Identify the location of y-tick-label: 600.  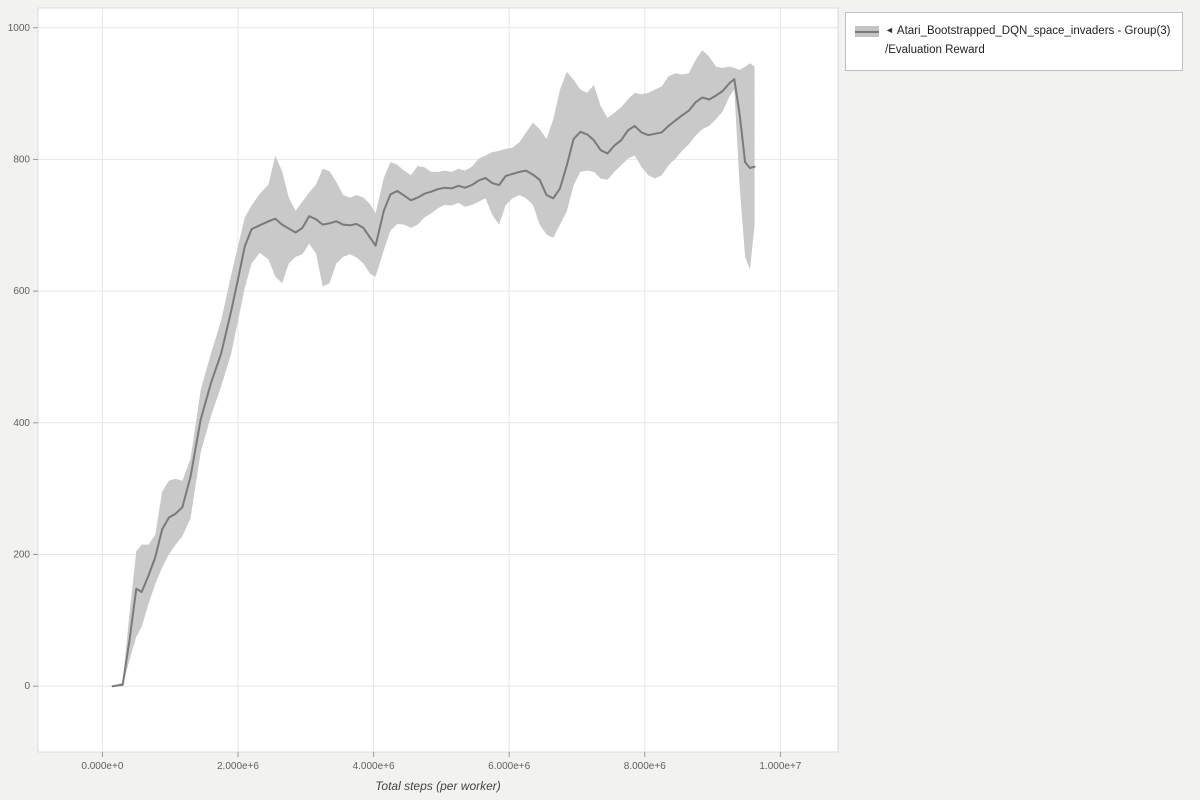
(21, 291).